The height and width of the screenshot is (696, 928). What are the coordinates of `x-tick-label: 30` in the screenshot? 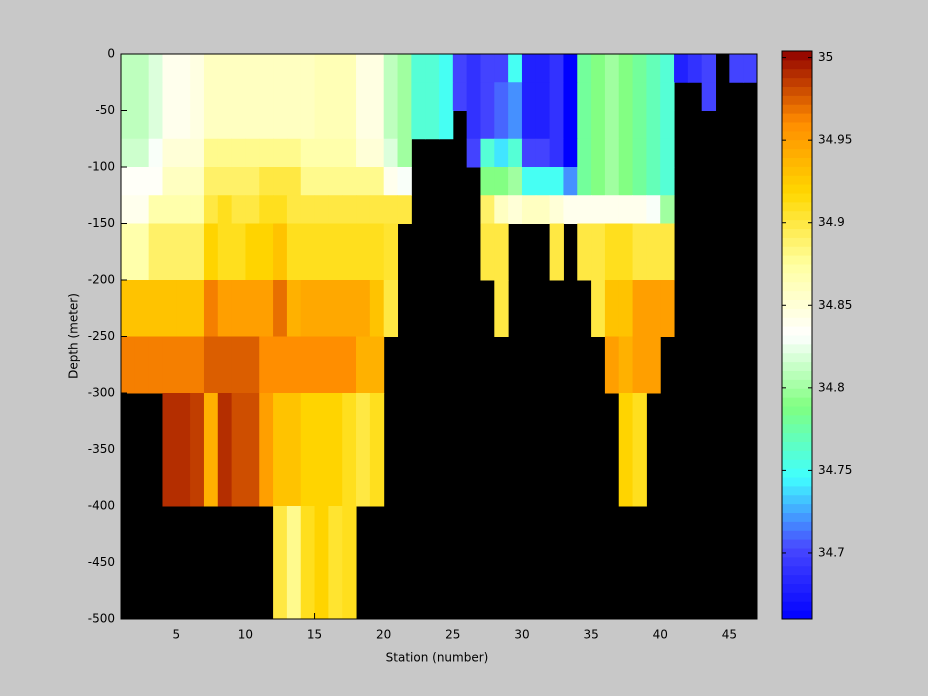 It's located at (521, 635).